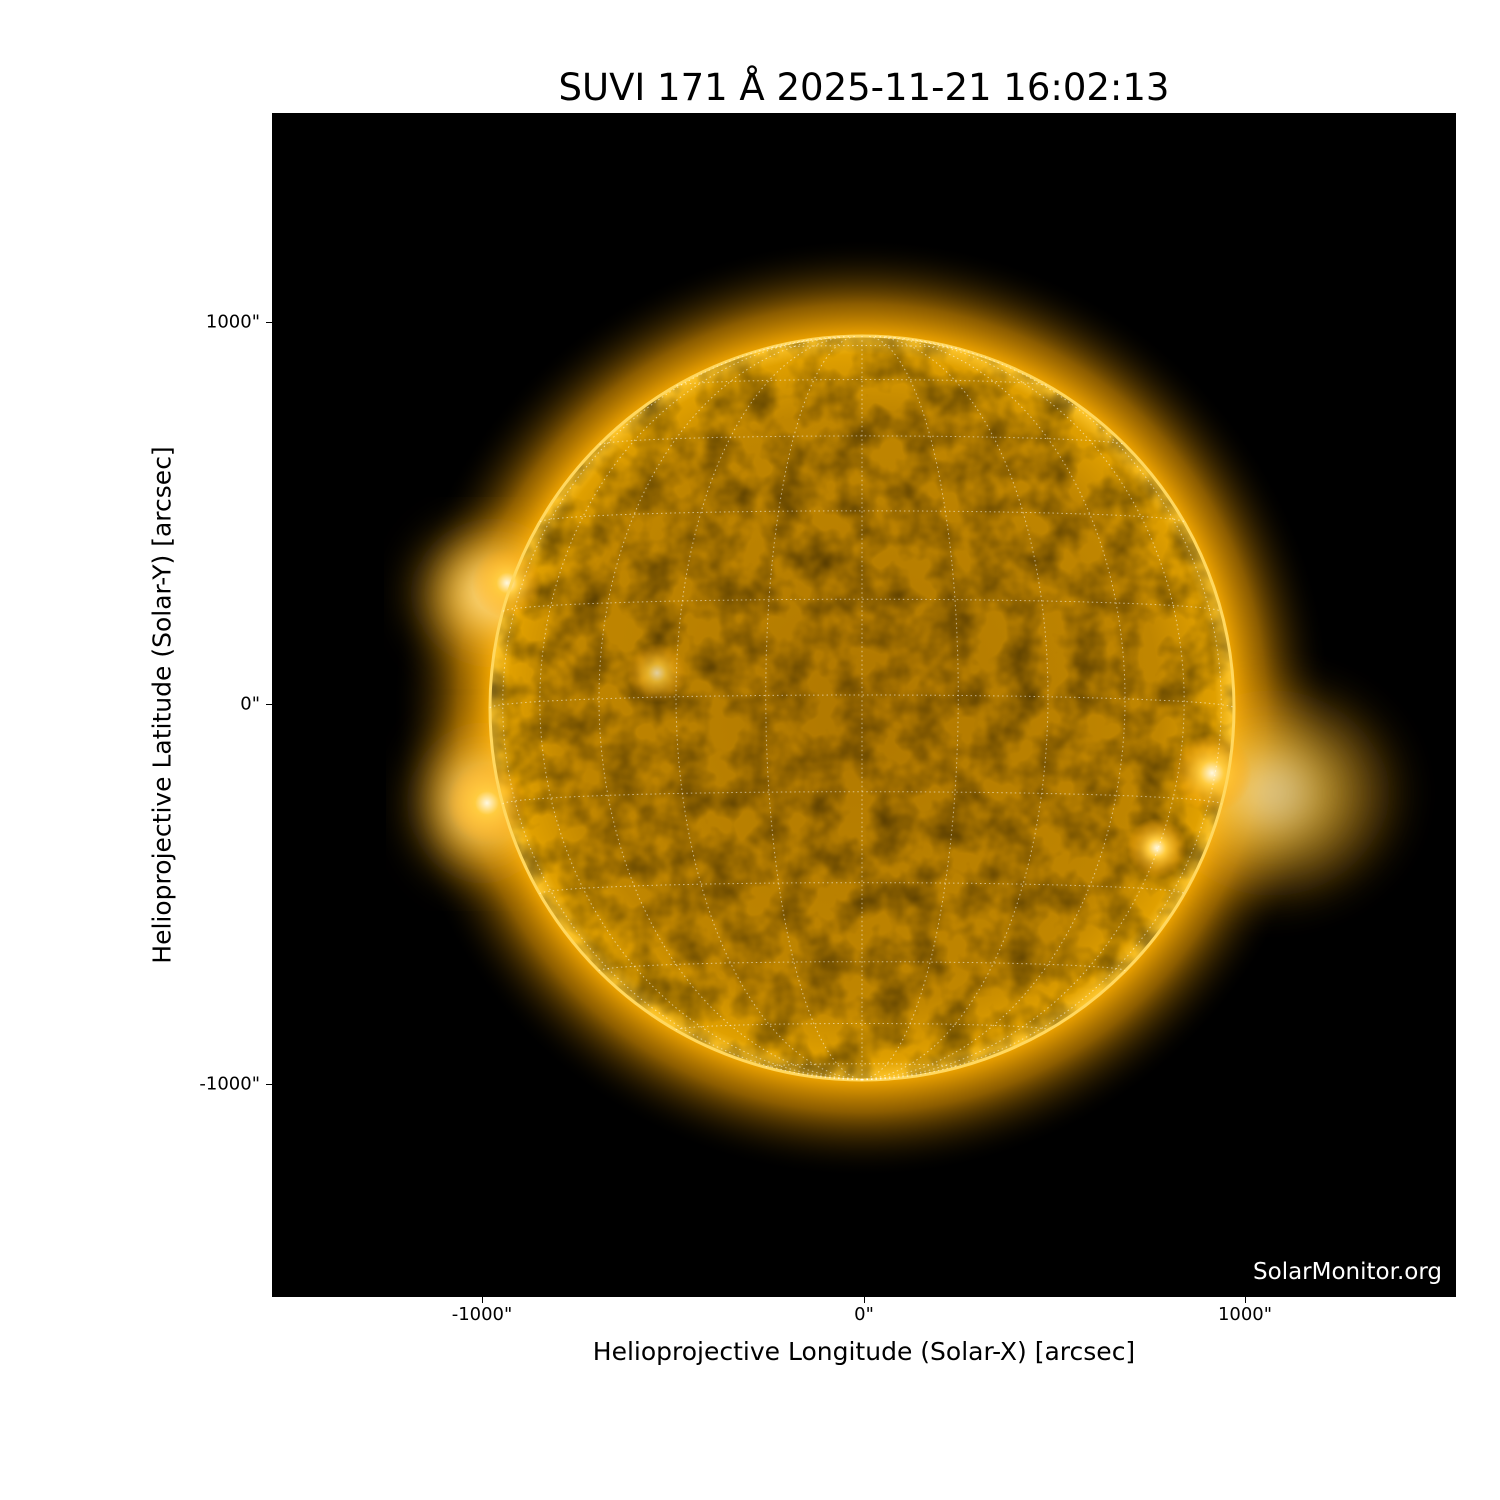  I want to click on y-tick-label: 0", so click(250, 704).